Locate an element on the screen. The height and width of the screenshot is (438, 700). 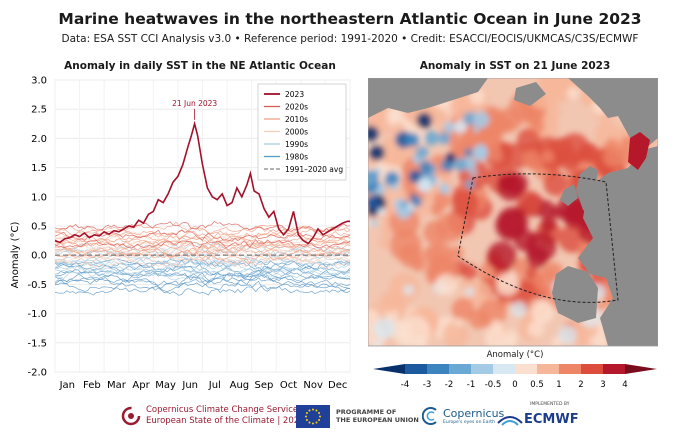
legend-label: 2020s is located at coordinates (296, 107).